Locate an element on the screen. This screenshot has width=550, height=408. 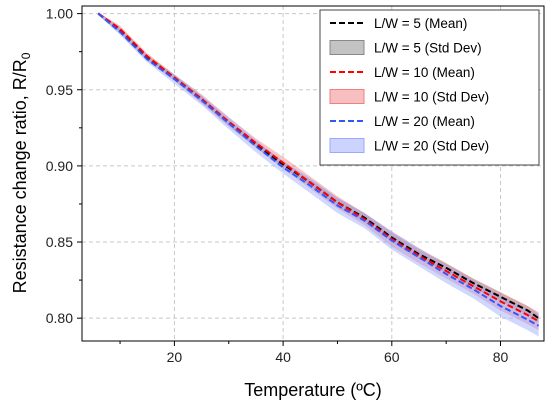
y-axis-label-main: Resistance change ratio, R/R is located at coordinates (20, 176).